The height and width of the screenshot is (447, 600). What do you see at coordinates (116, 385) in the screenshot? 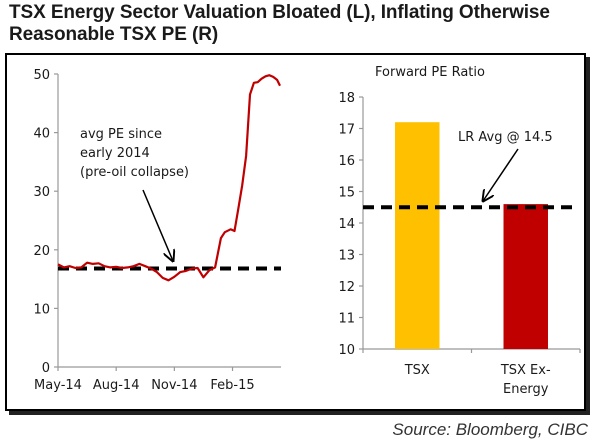
I see `left-x-tick-label: Aug-14` at bounding box center [116, 385].